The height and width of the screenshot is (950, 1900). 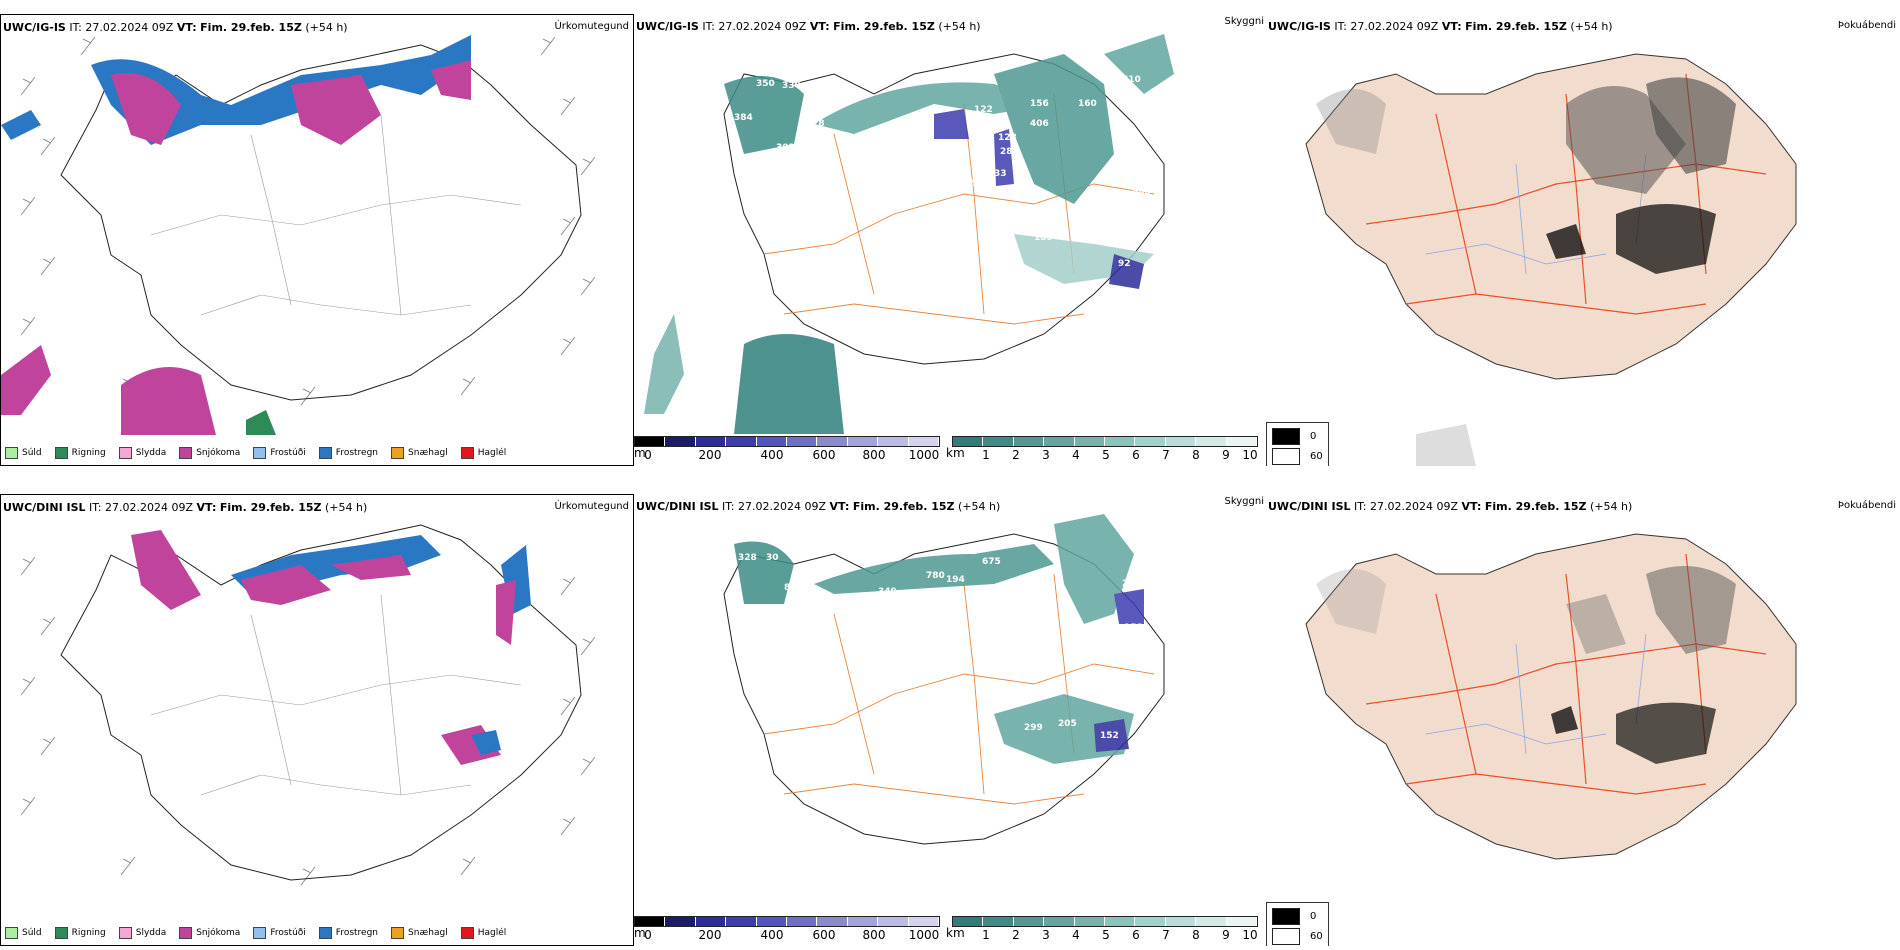 I want to click on vis-label: 780, so click(x=935, y=576).